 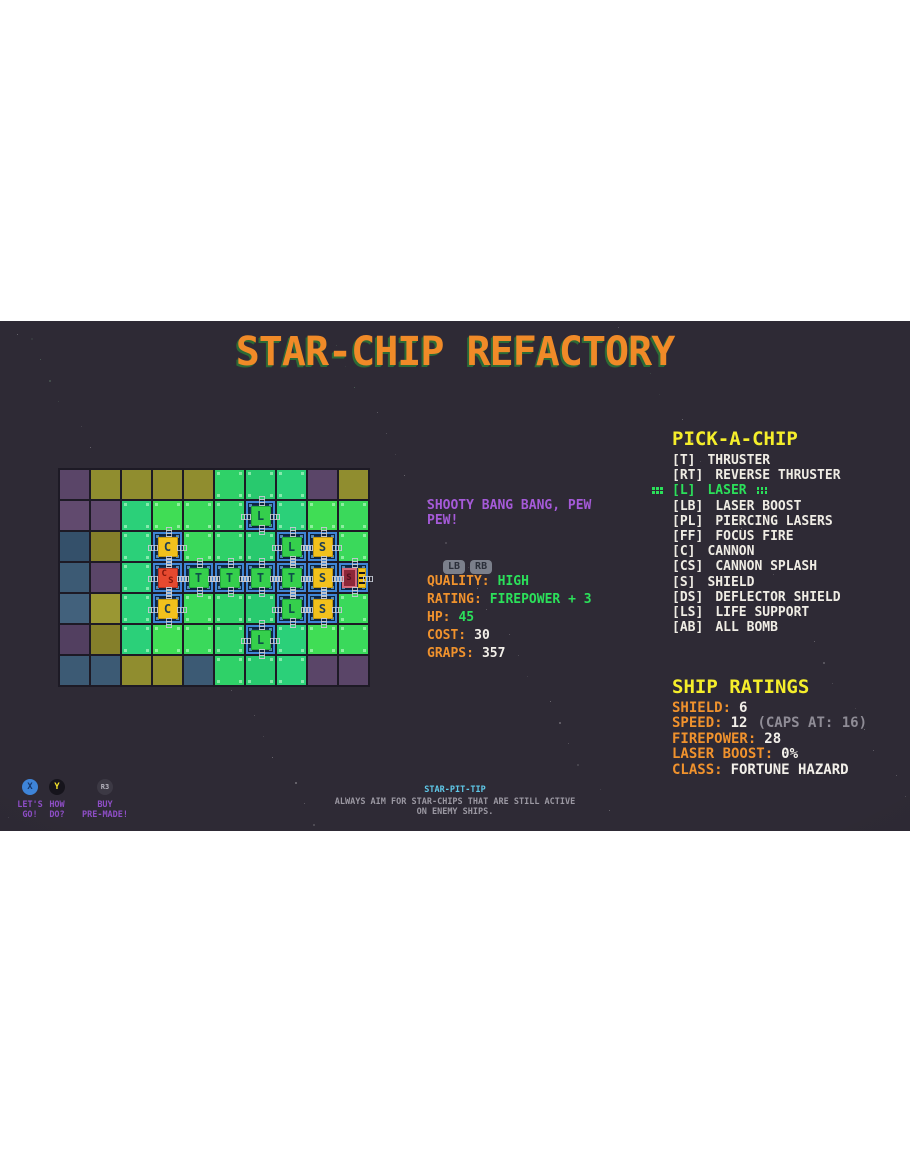 I want to click on pick-chip-item-reverse-thruster: [RT] REVERSE THRUSTER, so click(x=756, y=475).